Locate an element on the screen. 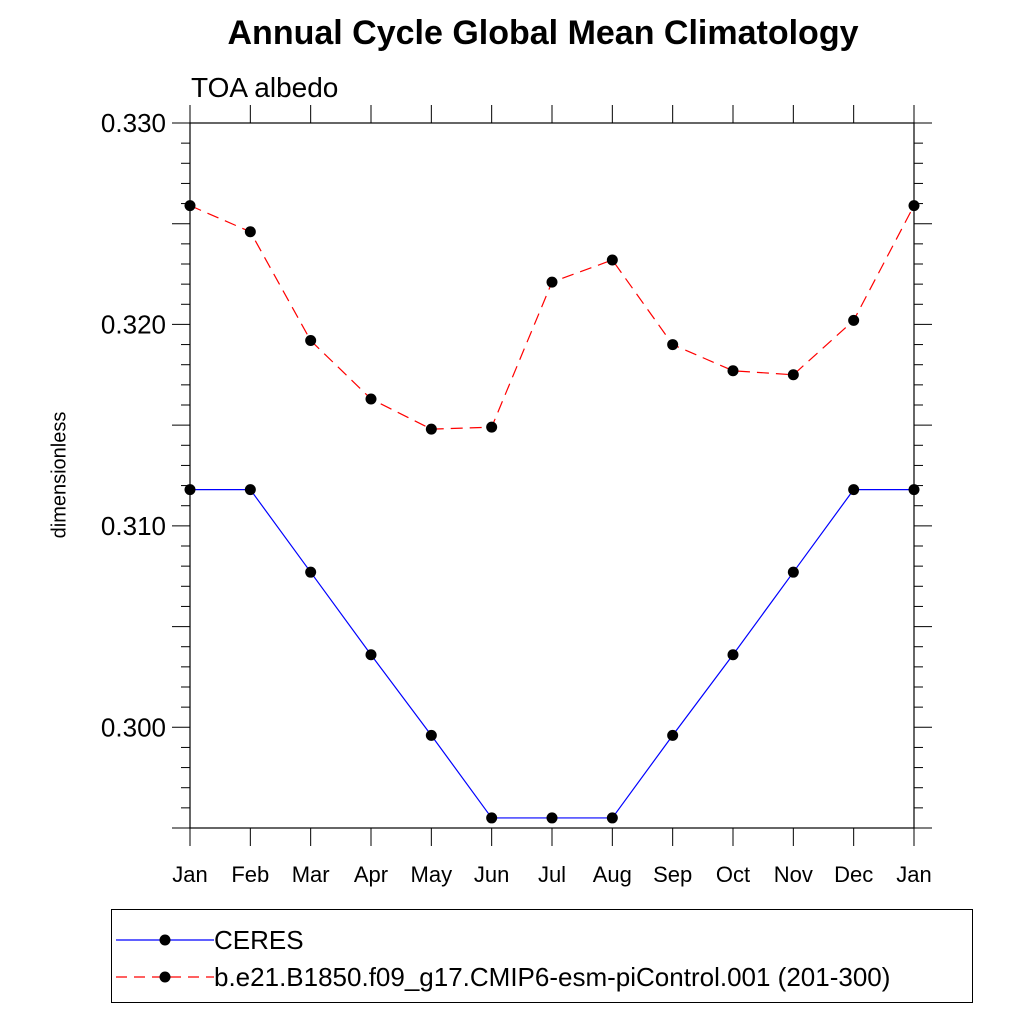 The image size is (1024, 1024). y-tick-label: 0.330 is located at coordinates (133, 123).